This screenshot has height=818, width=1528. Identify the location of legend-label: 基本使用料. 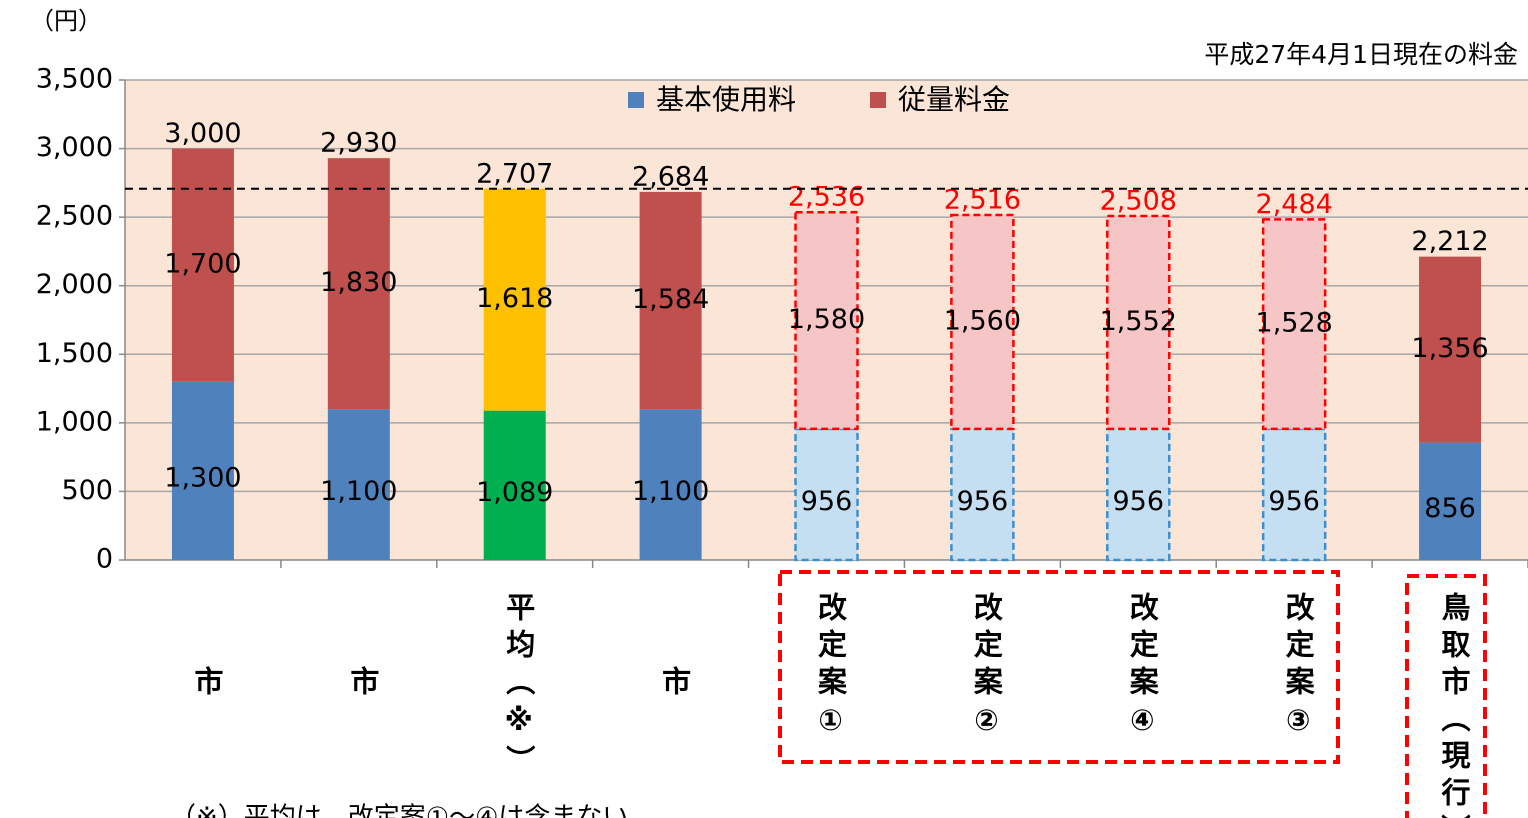
(726, 99).